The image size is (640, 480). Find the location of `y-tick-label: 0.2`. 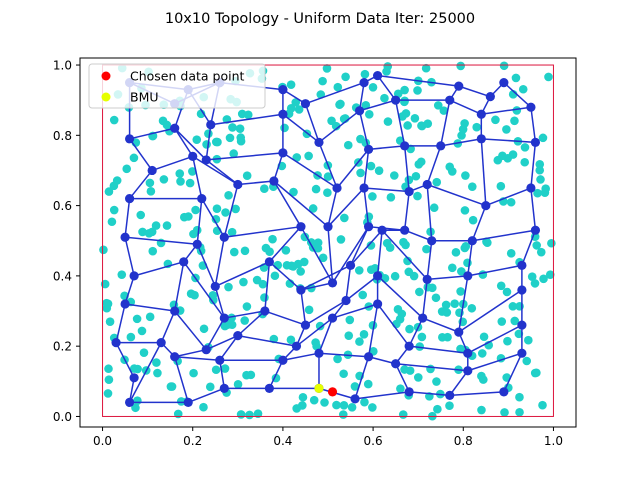

y-tick-label: 0.2 is located at coordinates (62, 347).